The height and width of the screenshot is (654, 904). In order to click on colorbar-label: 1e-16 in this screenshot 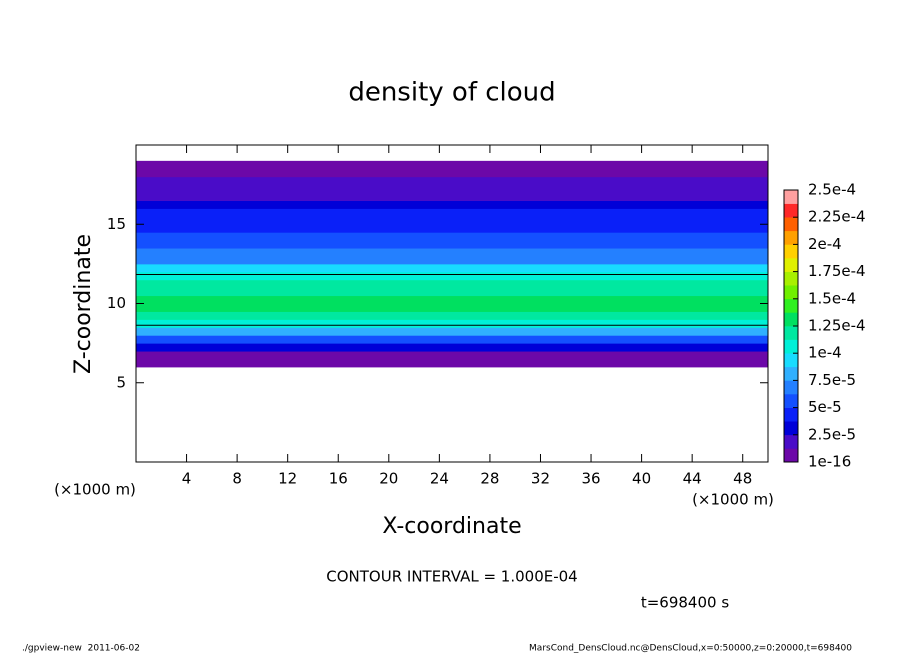, I will do `click(829, 462)`.